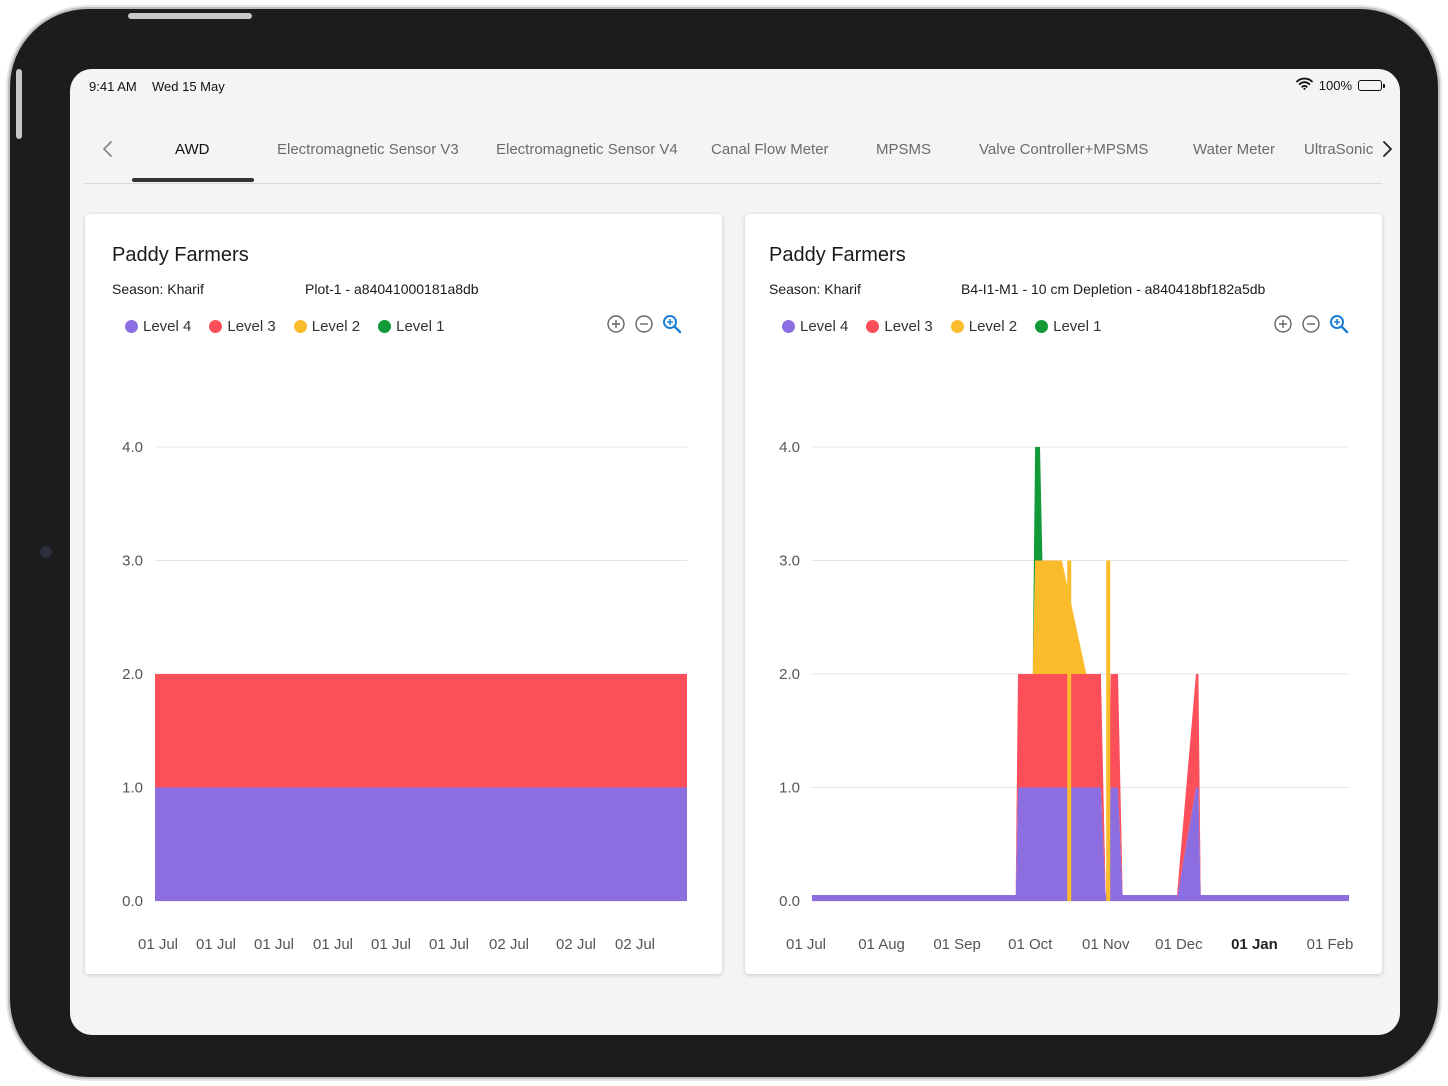 The image size is (1448, 1086). I want to click on x-tick-label: 01 Jan, so click(1254, 944).